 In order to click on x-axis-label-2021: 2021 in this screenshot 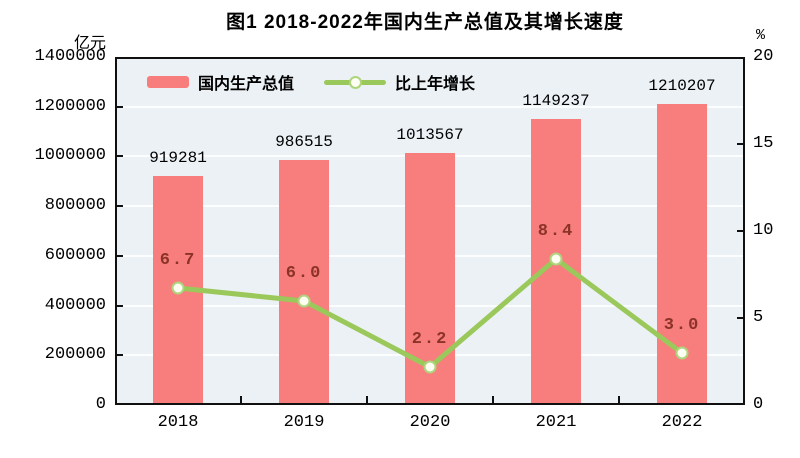, I will do `click(556, 422)`.